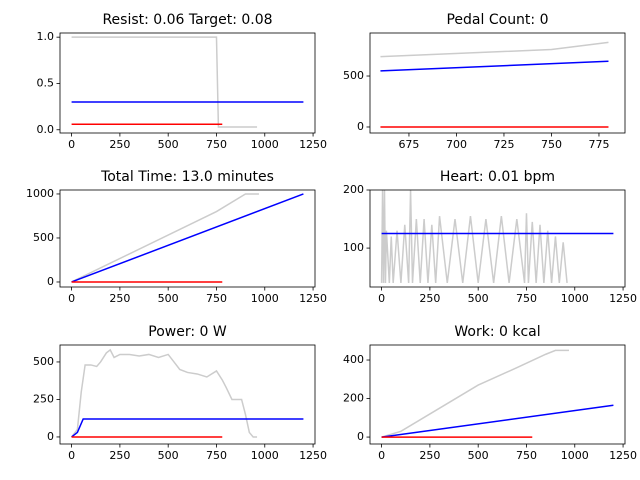  What do you see at coordinates (353, 247) in the screenshot?
I see `y-tick-label: 100` at bounding box center [353, 247].